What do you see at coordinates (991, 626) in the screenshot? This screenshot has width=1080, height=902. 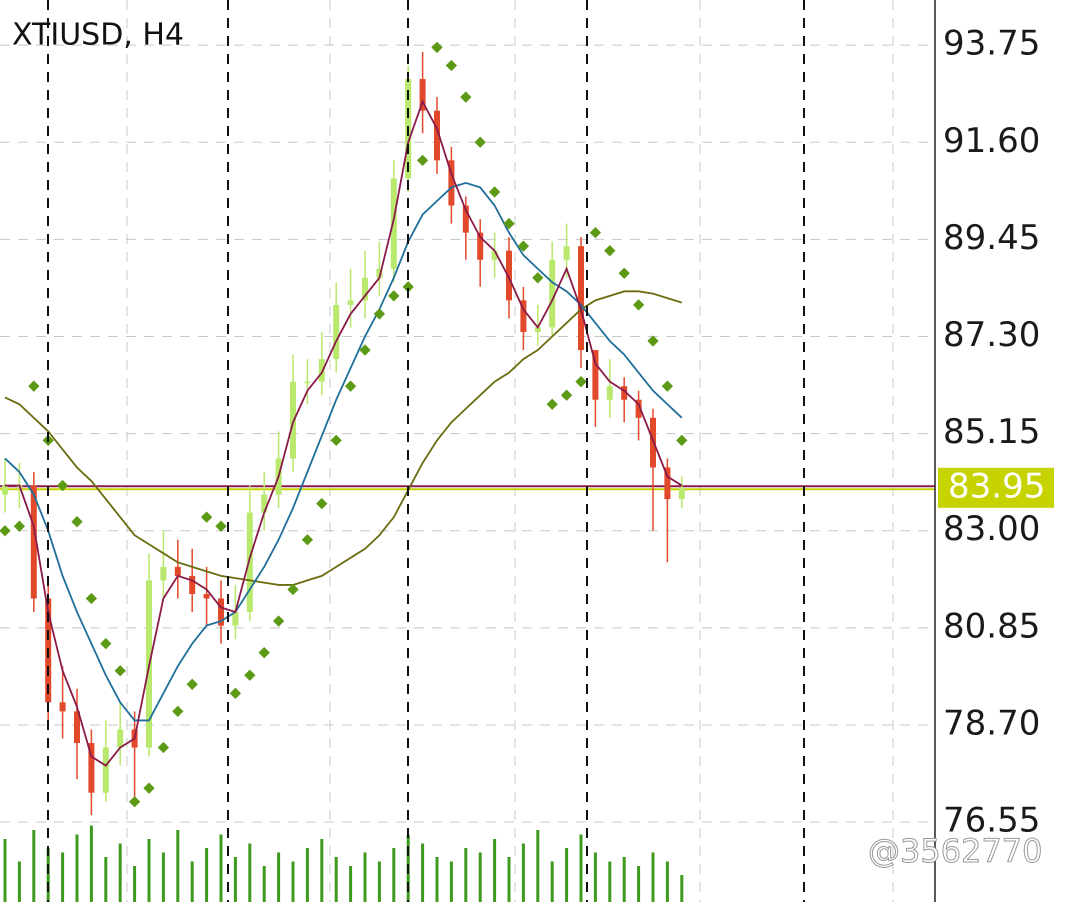 I see `y-tick-label: 80.85` at bounding box center [991, 626].